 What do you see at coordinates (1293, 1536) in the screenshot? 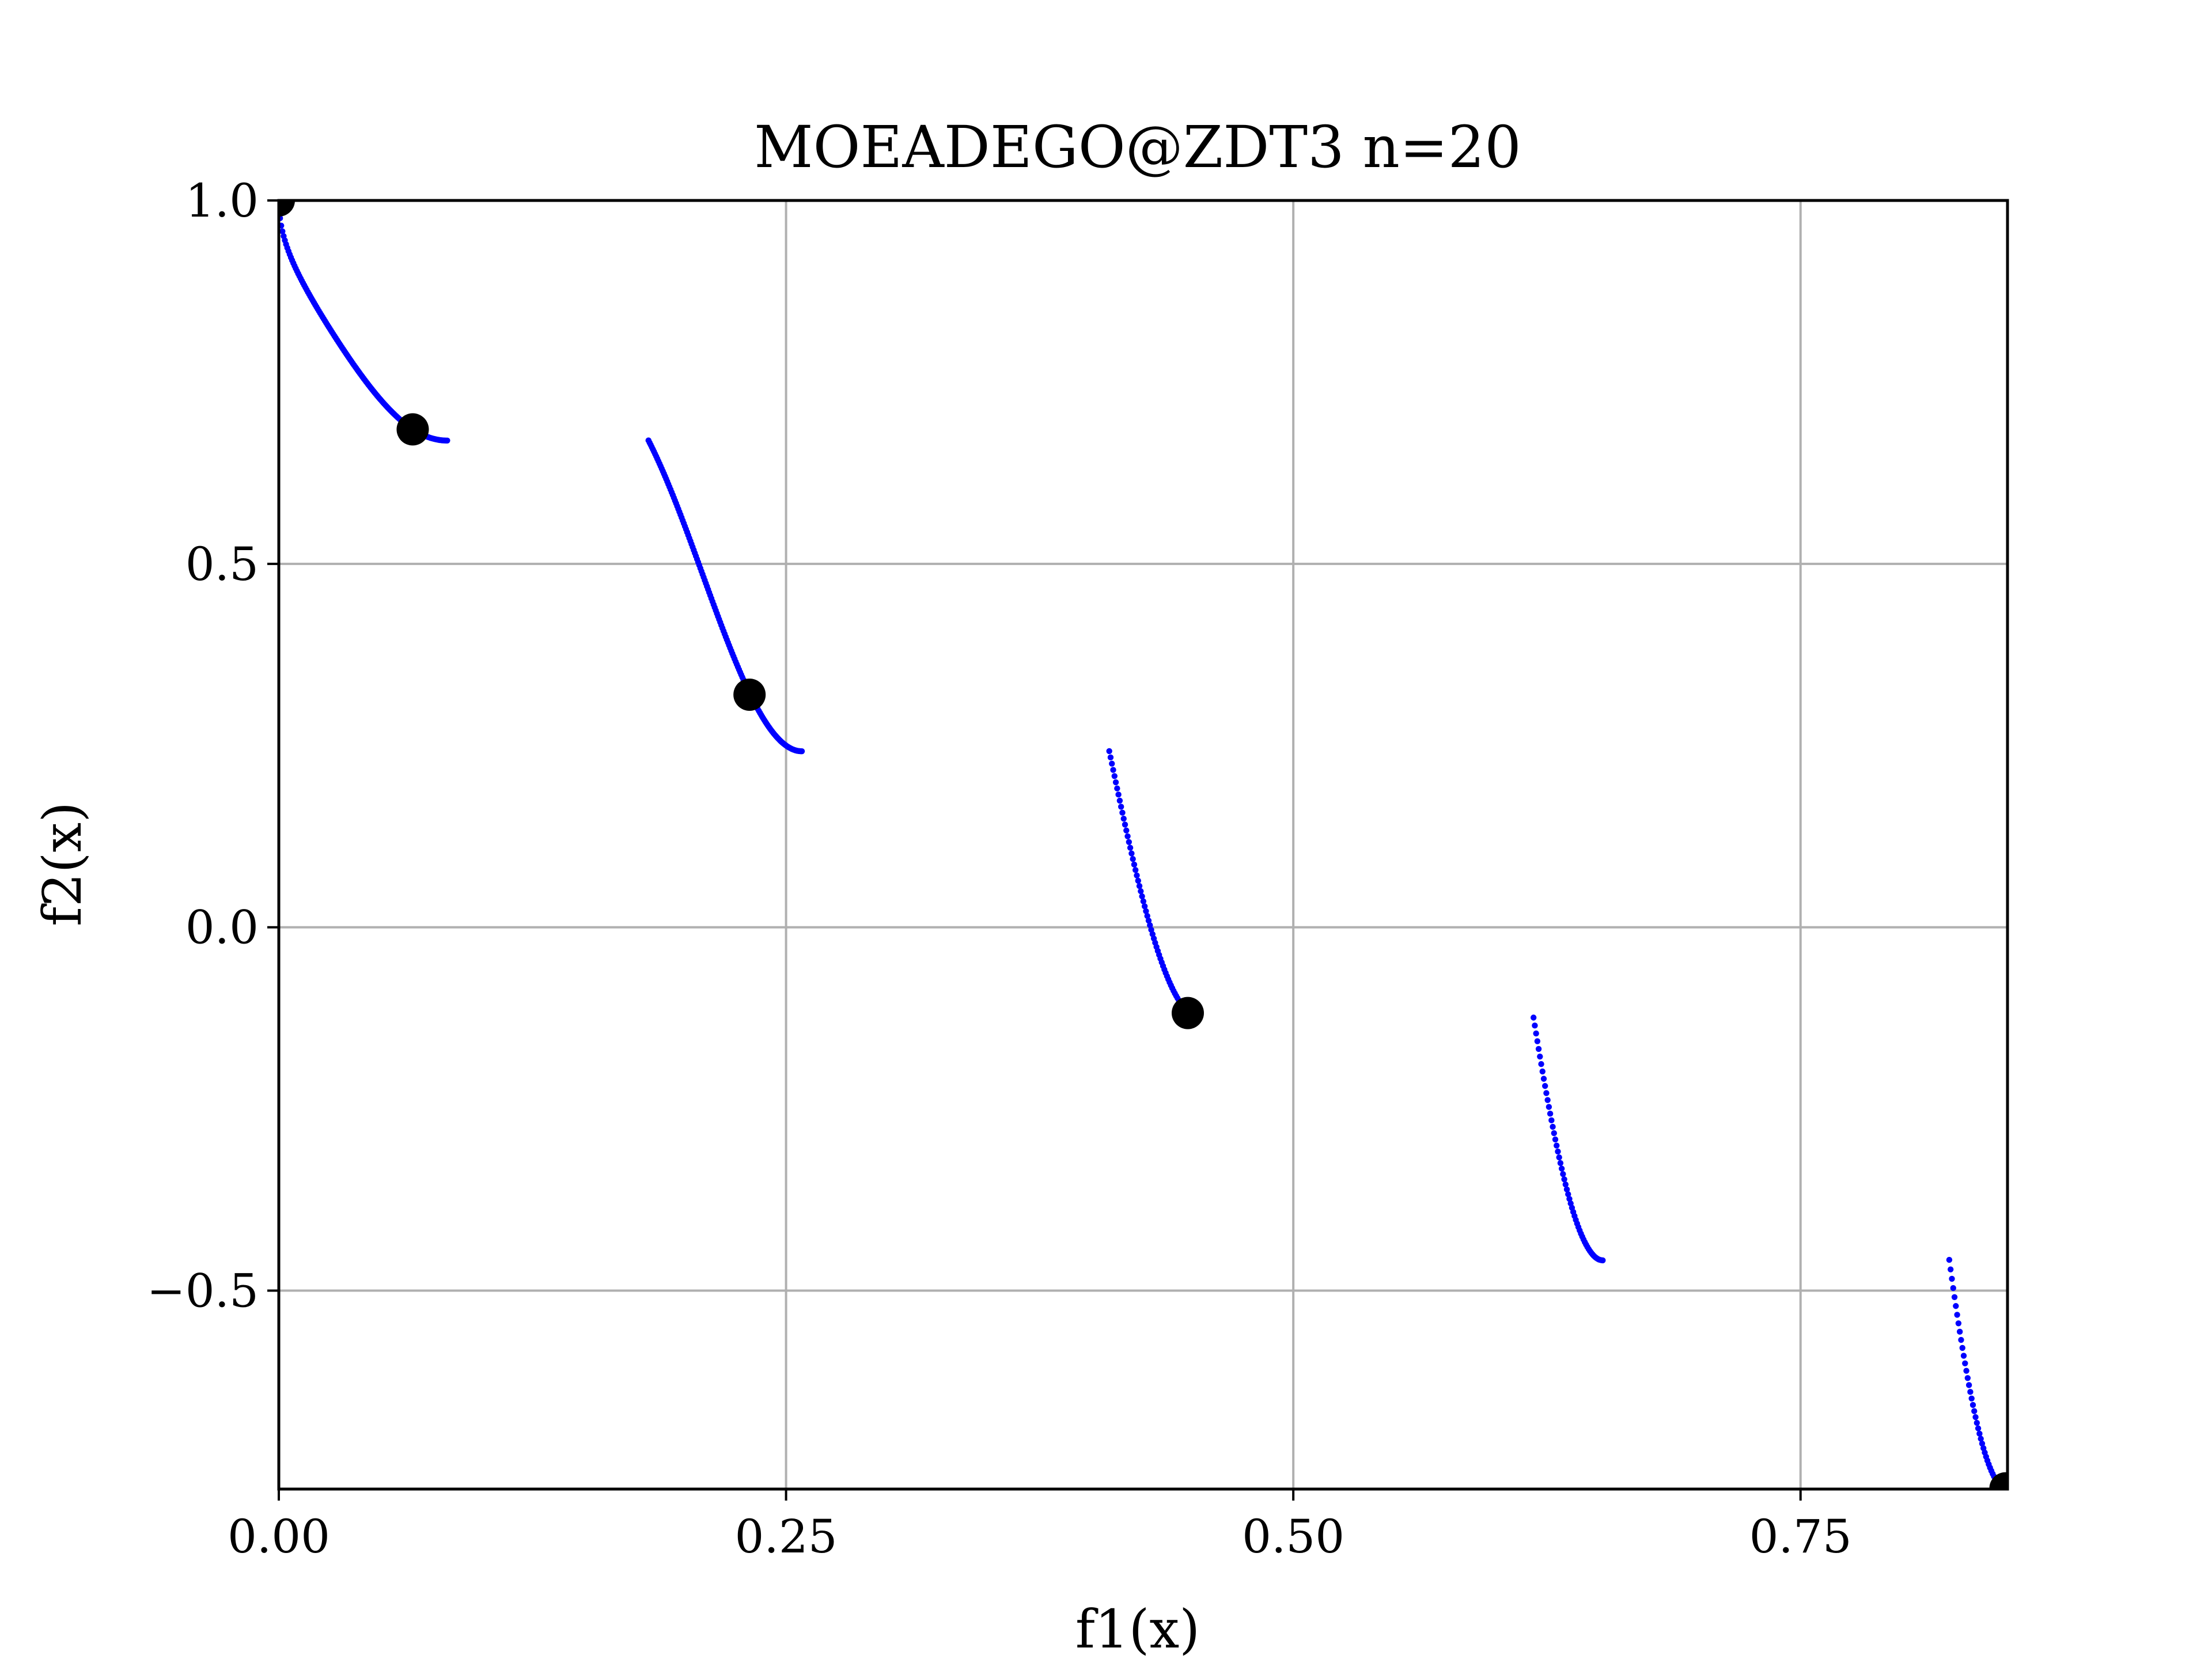
I see `x-tick-label: 0.50` at bounding box center [1293, 1536].